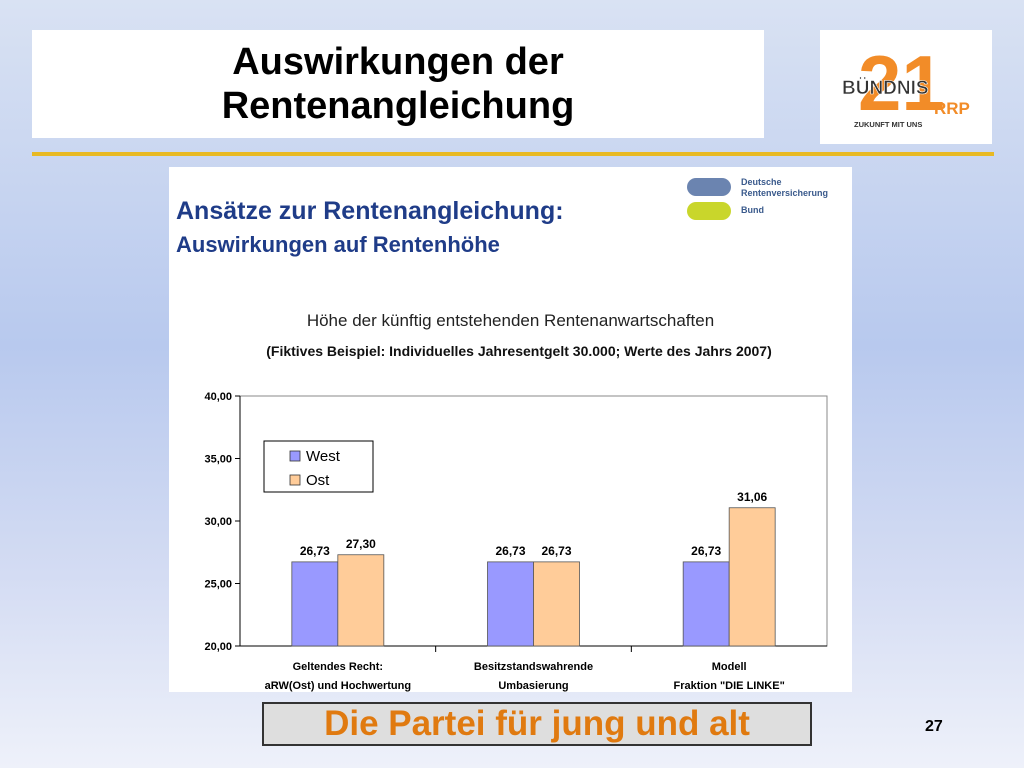  I want to click on legend-label-ost: Ost, so click(318, 480).